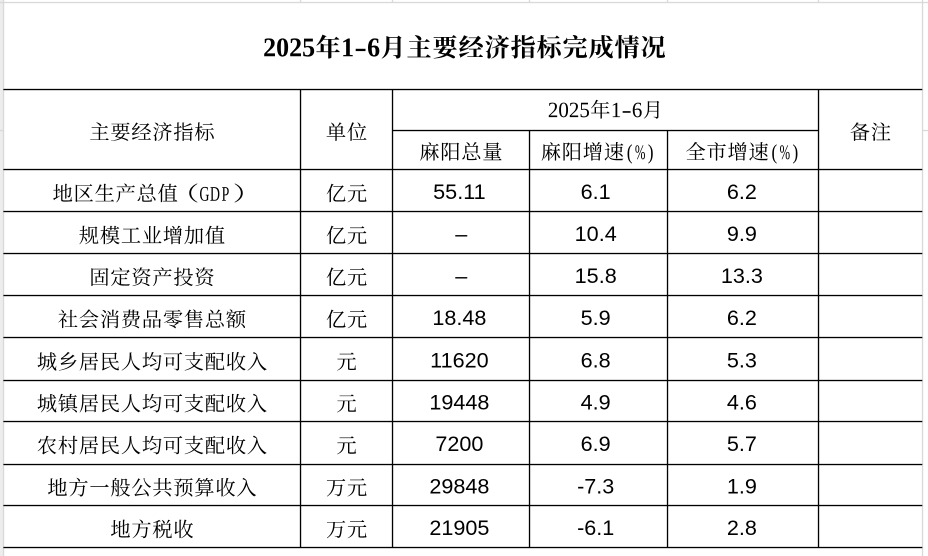 The image size is (928, 556). What do you see at coordinates (459, 360) in the screenshot?
I see `svg-text: 11620` at bounding box center [459, 360].